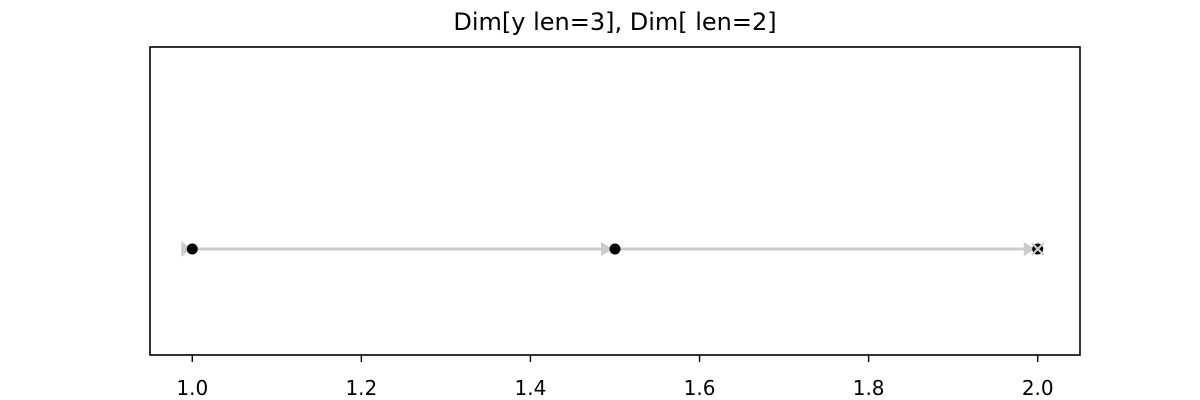 This screenshot has width=1200, height=400. What do you see at coordinates (531, 388) in the screenshot?
I see `x-tick-label: 1.4` at bounding box center [531, 388].